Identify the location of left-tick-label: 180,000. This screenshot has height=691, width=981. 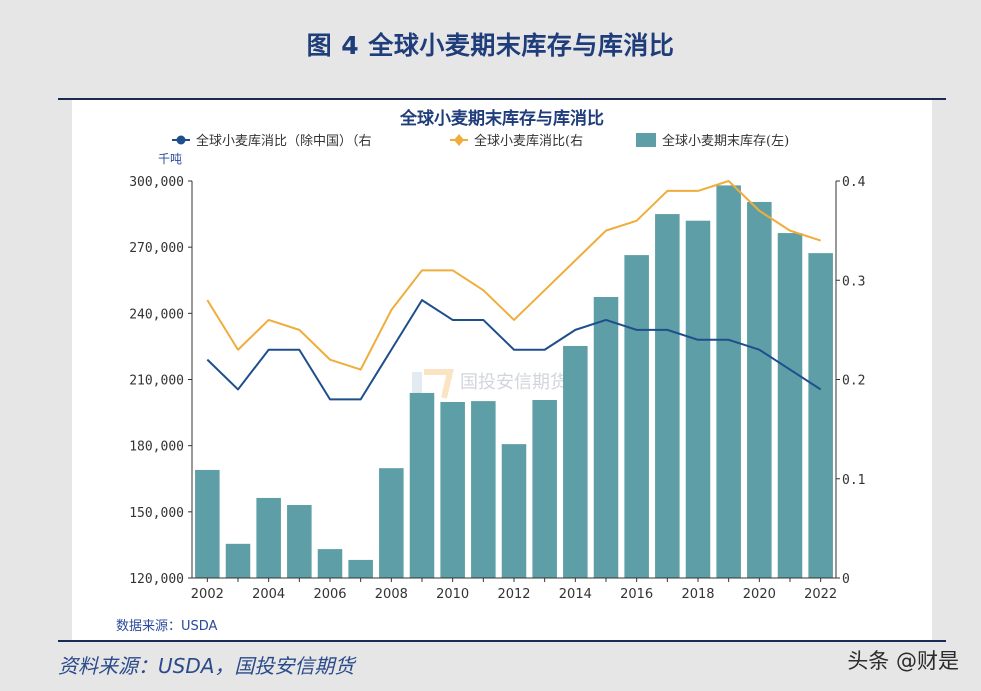
(156, 447).